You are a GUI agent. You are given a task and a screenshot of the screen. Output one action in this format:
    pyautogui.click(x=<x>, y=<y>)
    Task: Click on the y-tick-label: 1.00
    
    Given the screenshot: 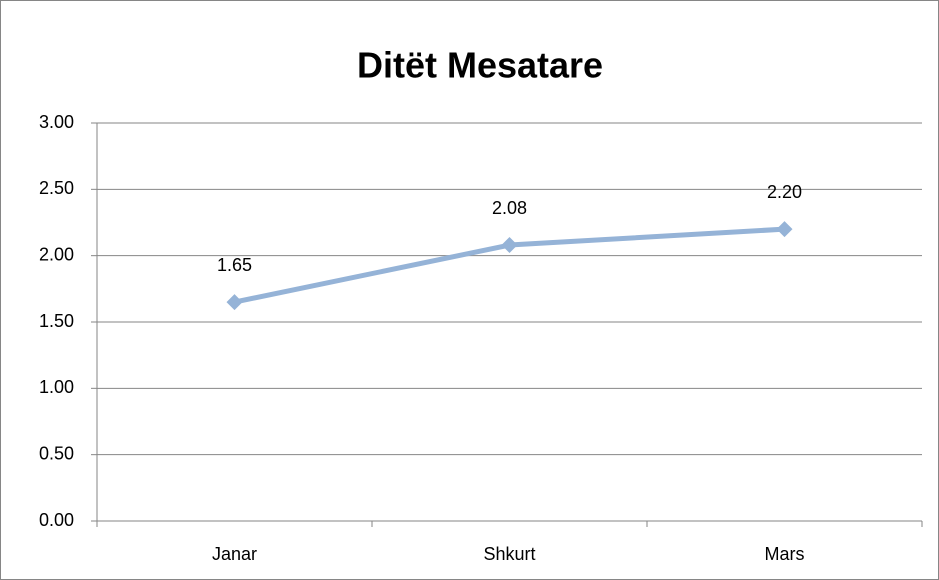 What is the action you would take?
    pyautogui.click(x=56, y=387)
    